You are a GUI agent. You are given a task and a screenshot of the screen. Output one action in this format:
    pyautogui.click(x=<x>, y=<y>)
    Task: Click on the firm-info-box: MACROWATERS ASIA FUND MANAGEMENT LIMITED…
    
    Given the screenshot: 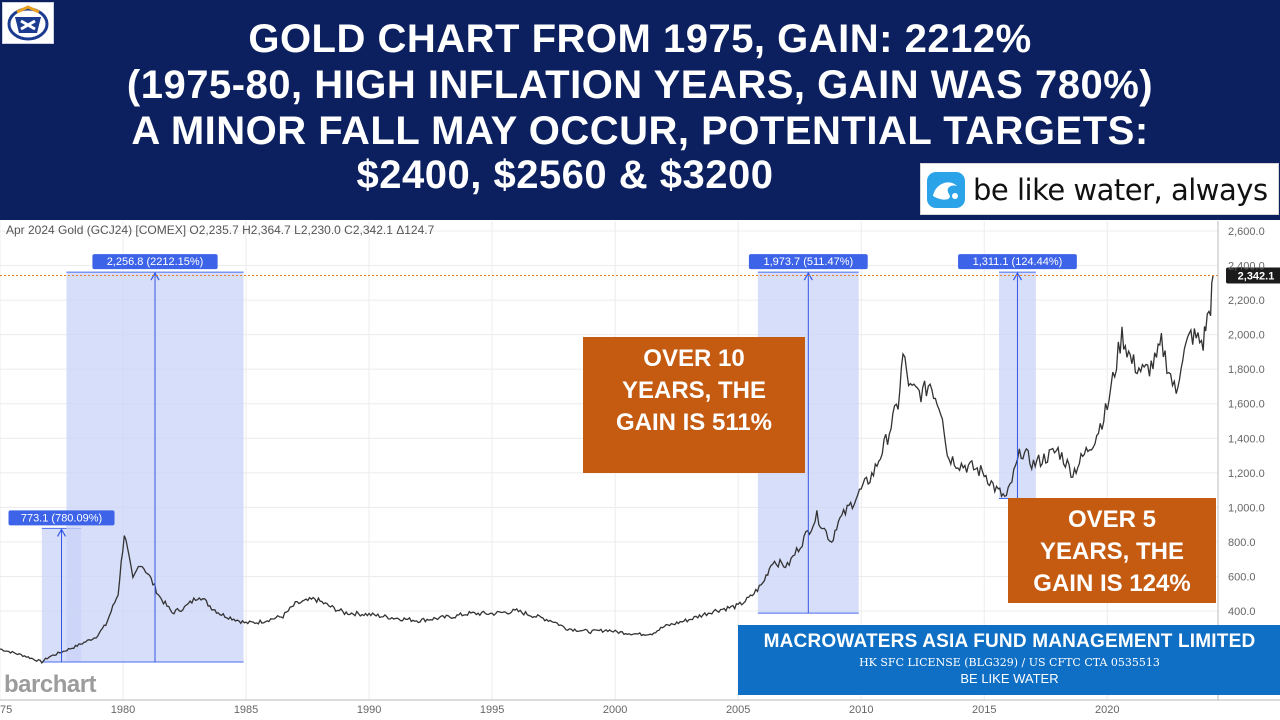 What is the action you would take?
    pyautogui.click(x=1009, y=660)
    